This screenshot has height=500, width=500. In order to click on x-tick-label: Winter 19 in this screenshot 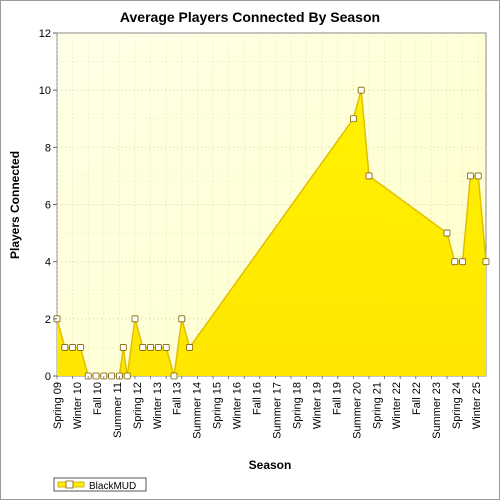, I will do `click(317, 405)`.